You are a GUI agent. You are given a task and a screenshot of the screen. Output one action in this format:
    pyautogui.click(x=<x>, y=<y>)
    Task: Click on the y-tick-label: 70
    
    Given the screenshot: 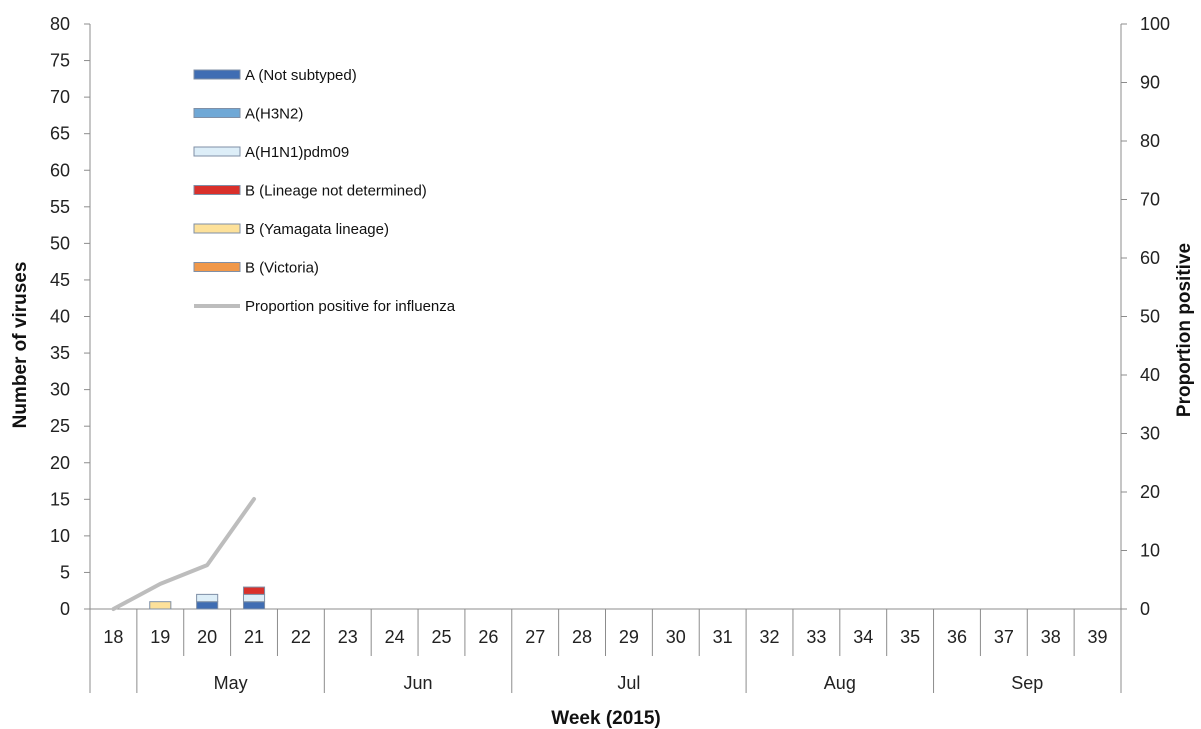 What is the action you would take?
    pyautogui.click(x=60, y=97)
    